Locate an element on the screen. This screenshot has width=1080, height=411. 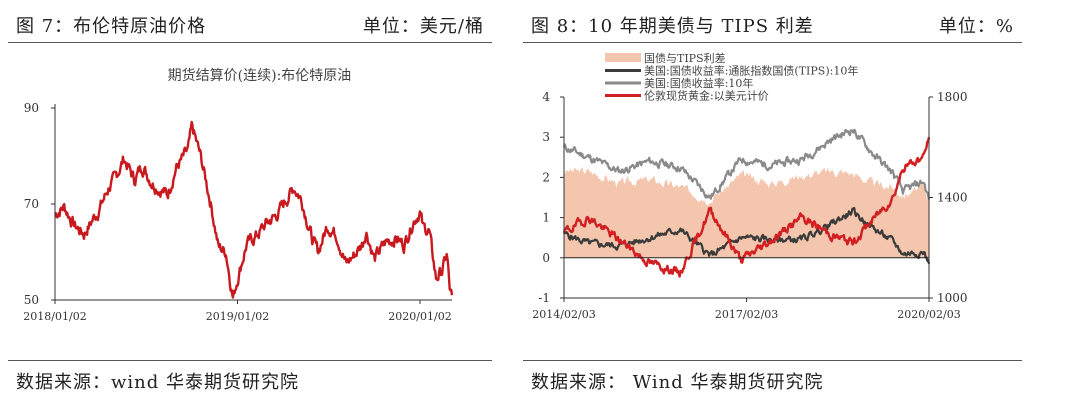
x-tick-label: 2019/01/02 is located at coordinates (237, 316).